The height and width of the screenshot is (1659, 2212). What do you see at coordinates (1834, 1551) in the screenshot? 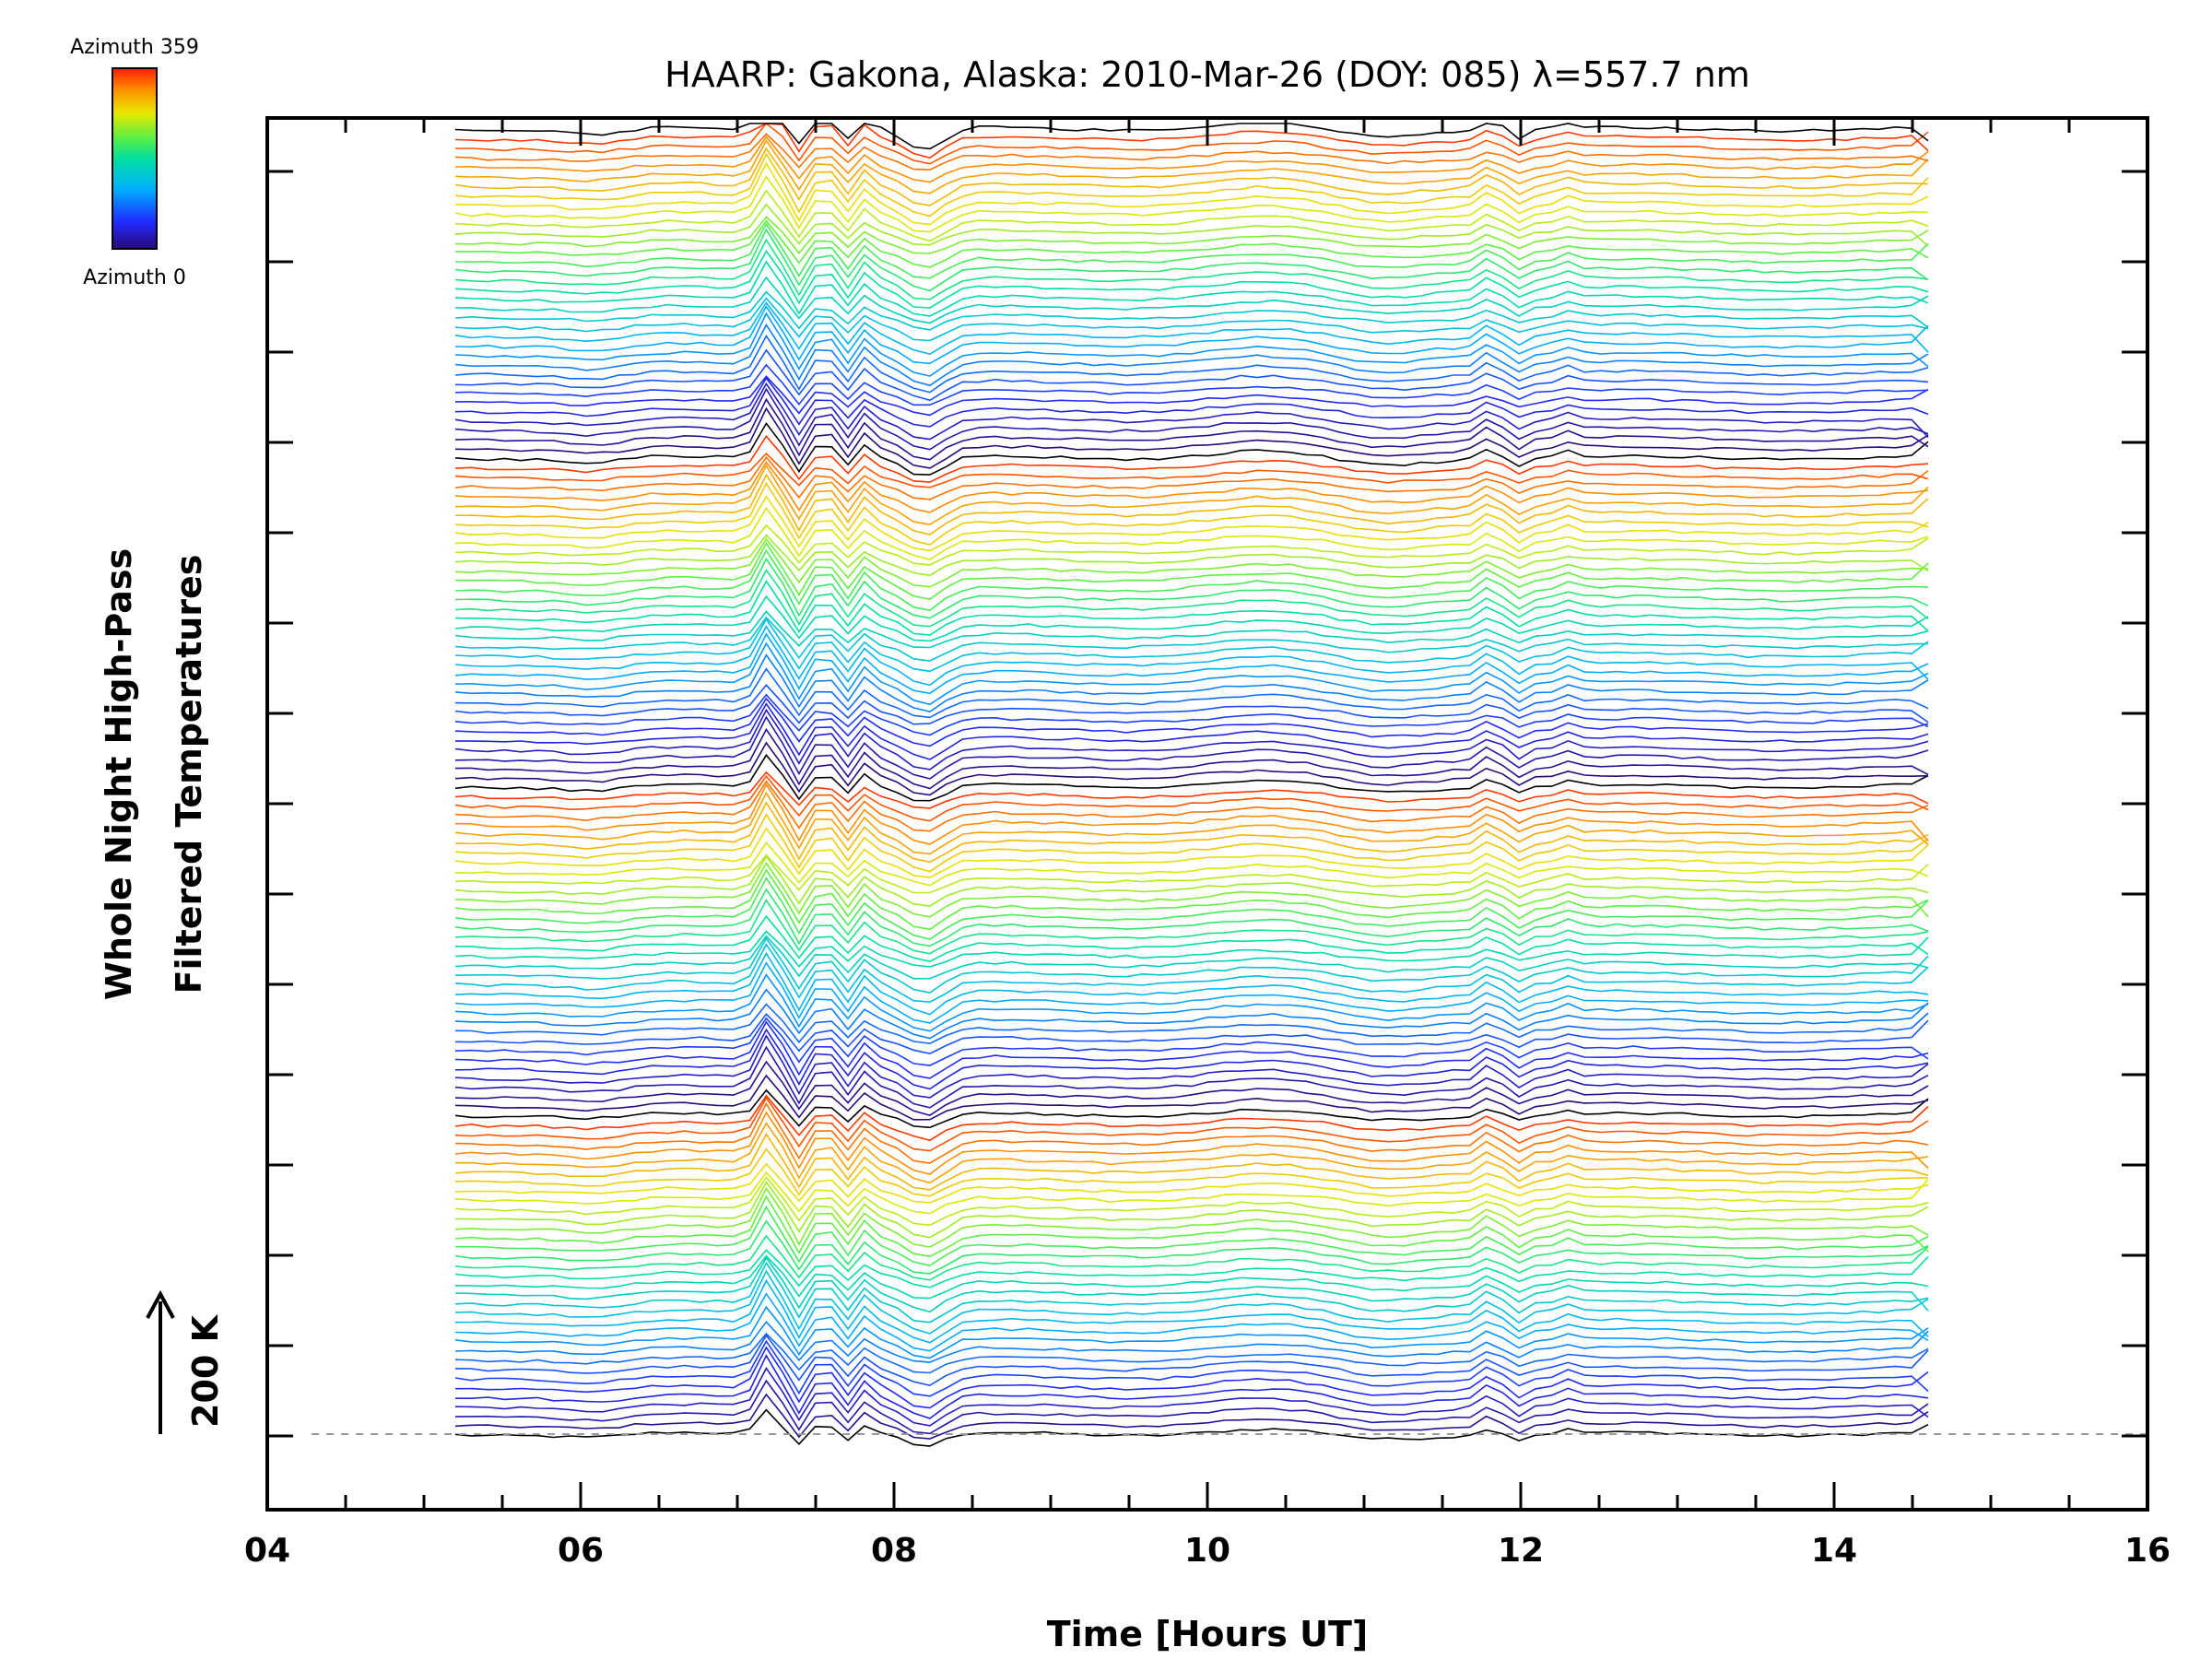
I see `x-tick-label: 14` at bounding box center [1834, 1551].